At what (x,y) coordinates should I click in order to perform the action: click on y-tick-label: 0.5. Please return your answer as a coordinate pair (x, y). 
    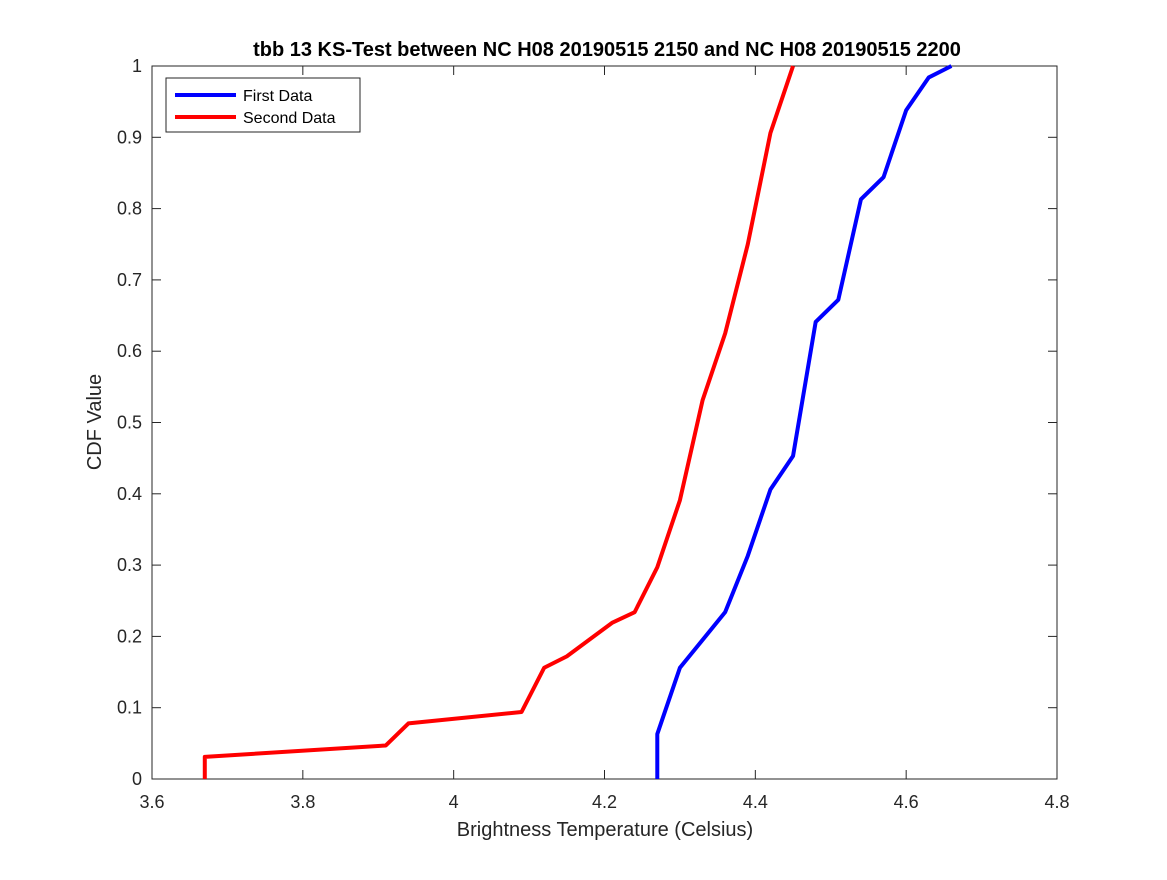
    Looking at the image, I should click on (129, 423).